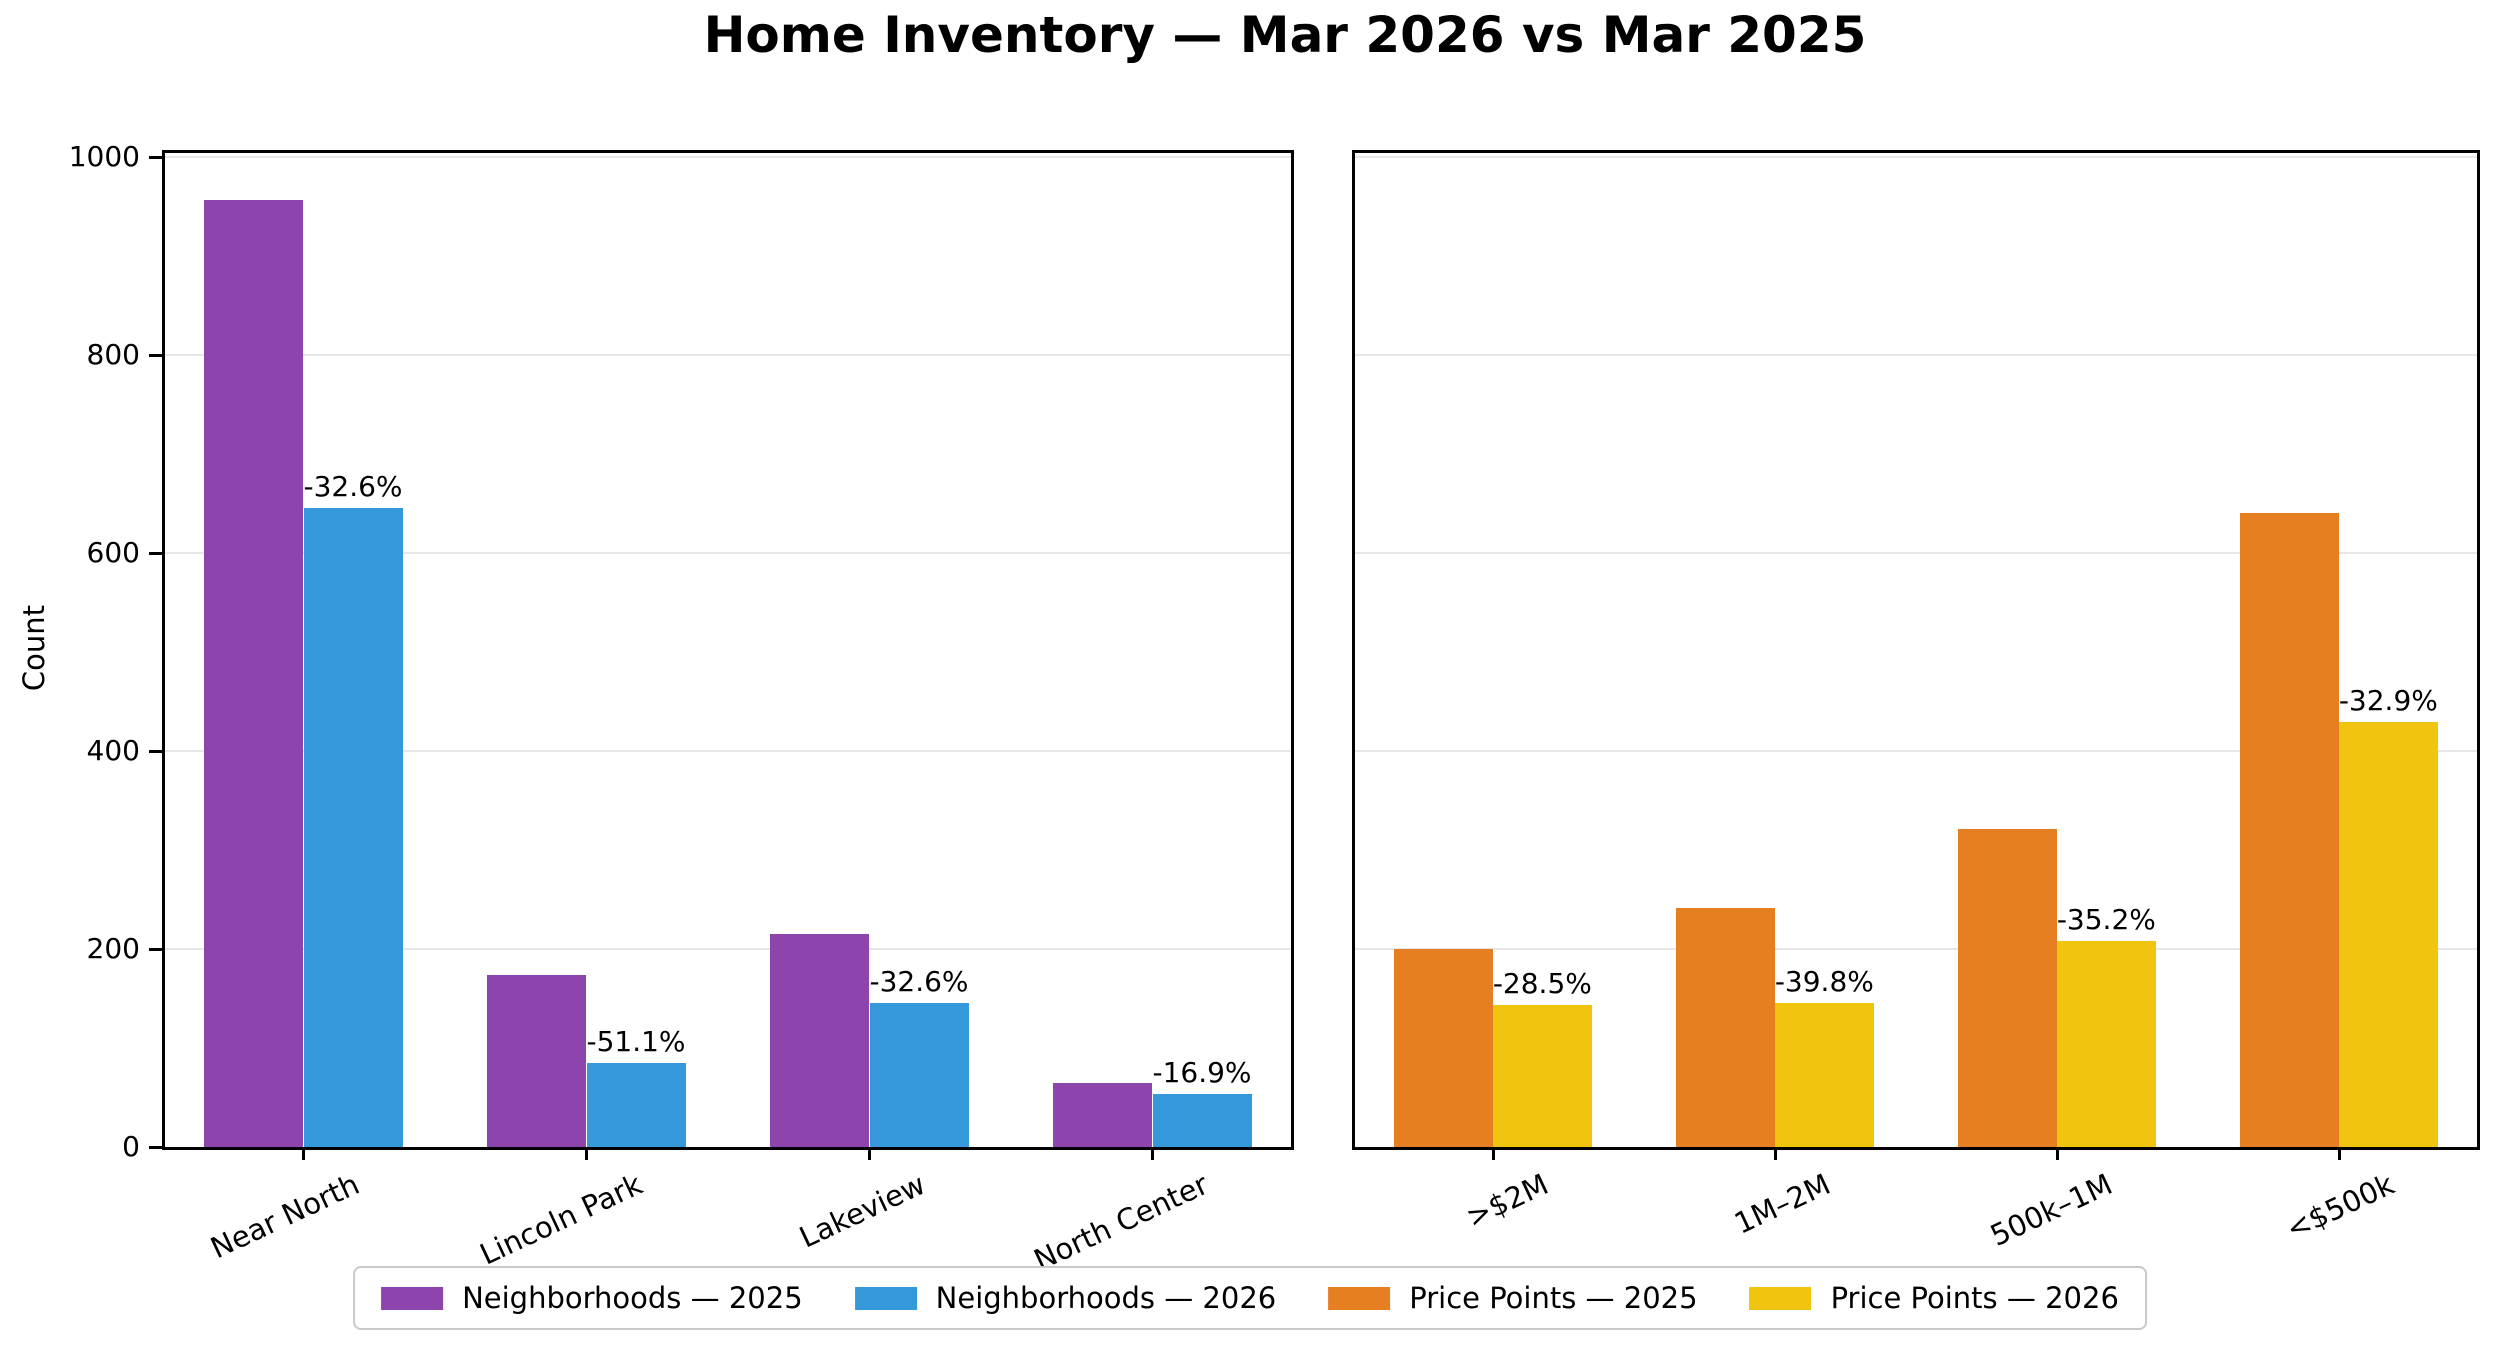  I want to click on legend-item-price-points-2025: Price Points — 2025, so click(1513, 1298).